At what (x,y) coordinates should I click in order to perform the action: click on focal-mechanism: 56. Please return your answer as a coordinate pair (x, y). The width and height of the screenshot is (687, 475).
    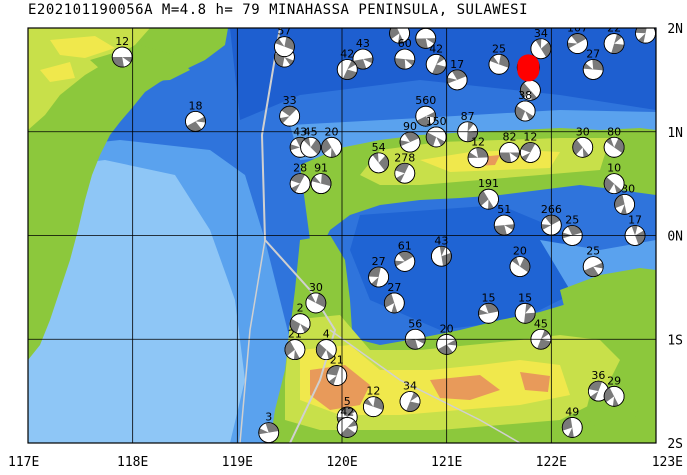
    Looking at the image, I should click on (415, 333).